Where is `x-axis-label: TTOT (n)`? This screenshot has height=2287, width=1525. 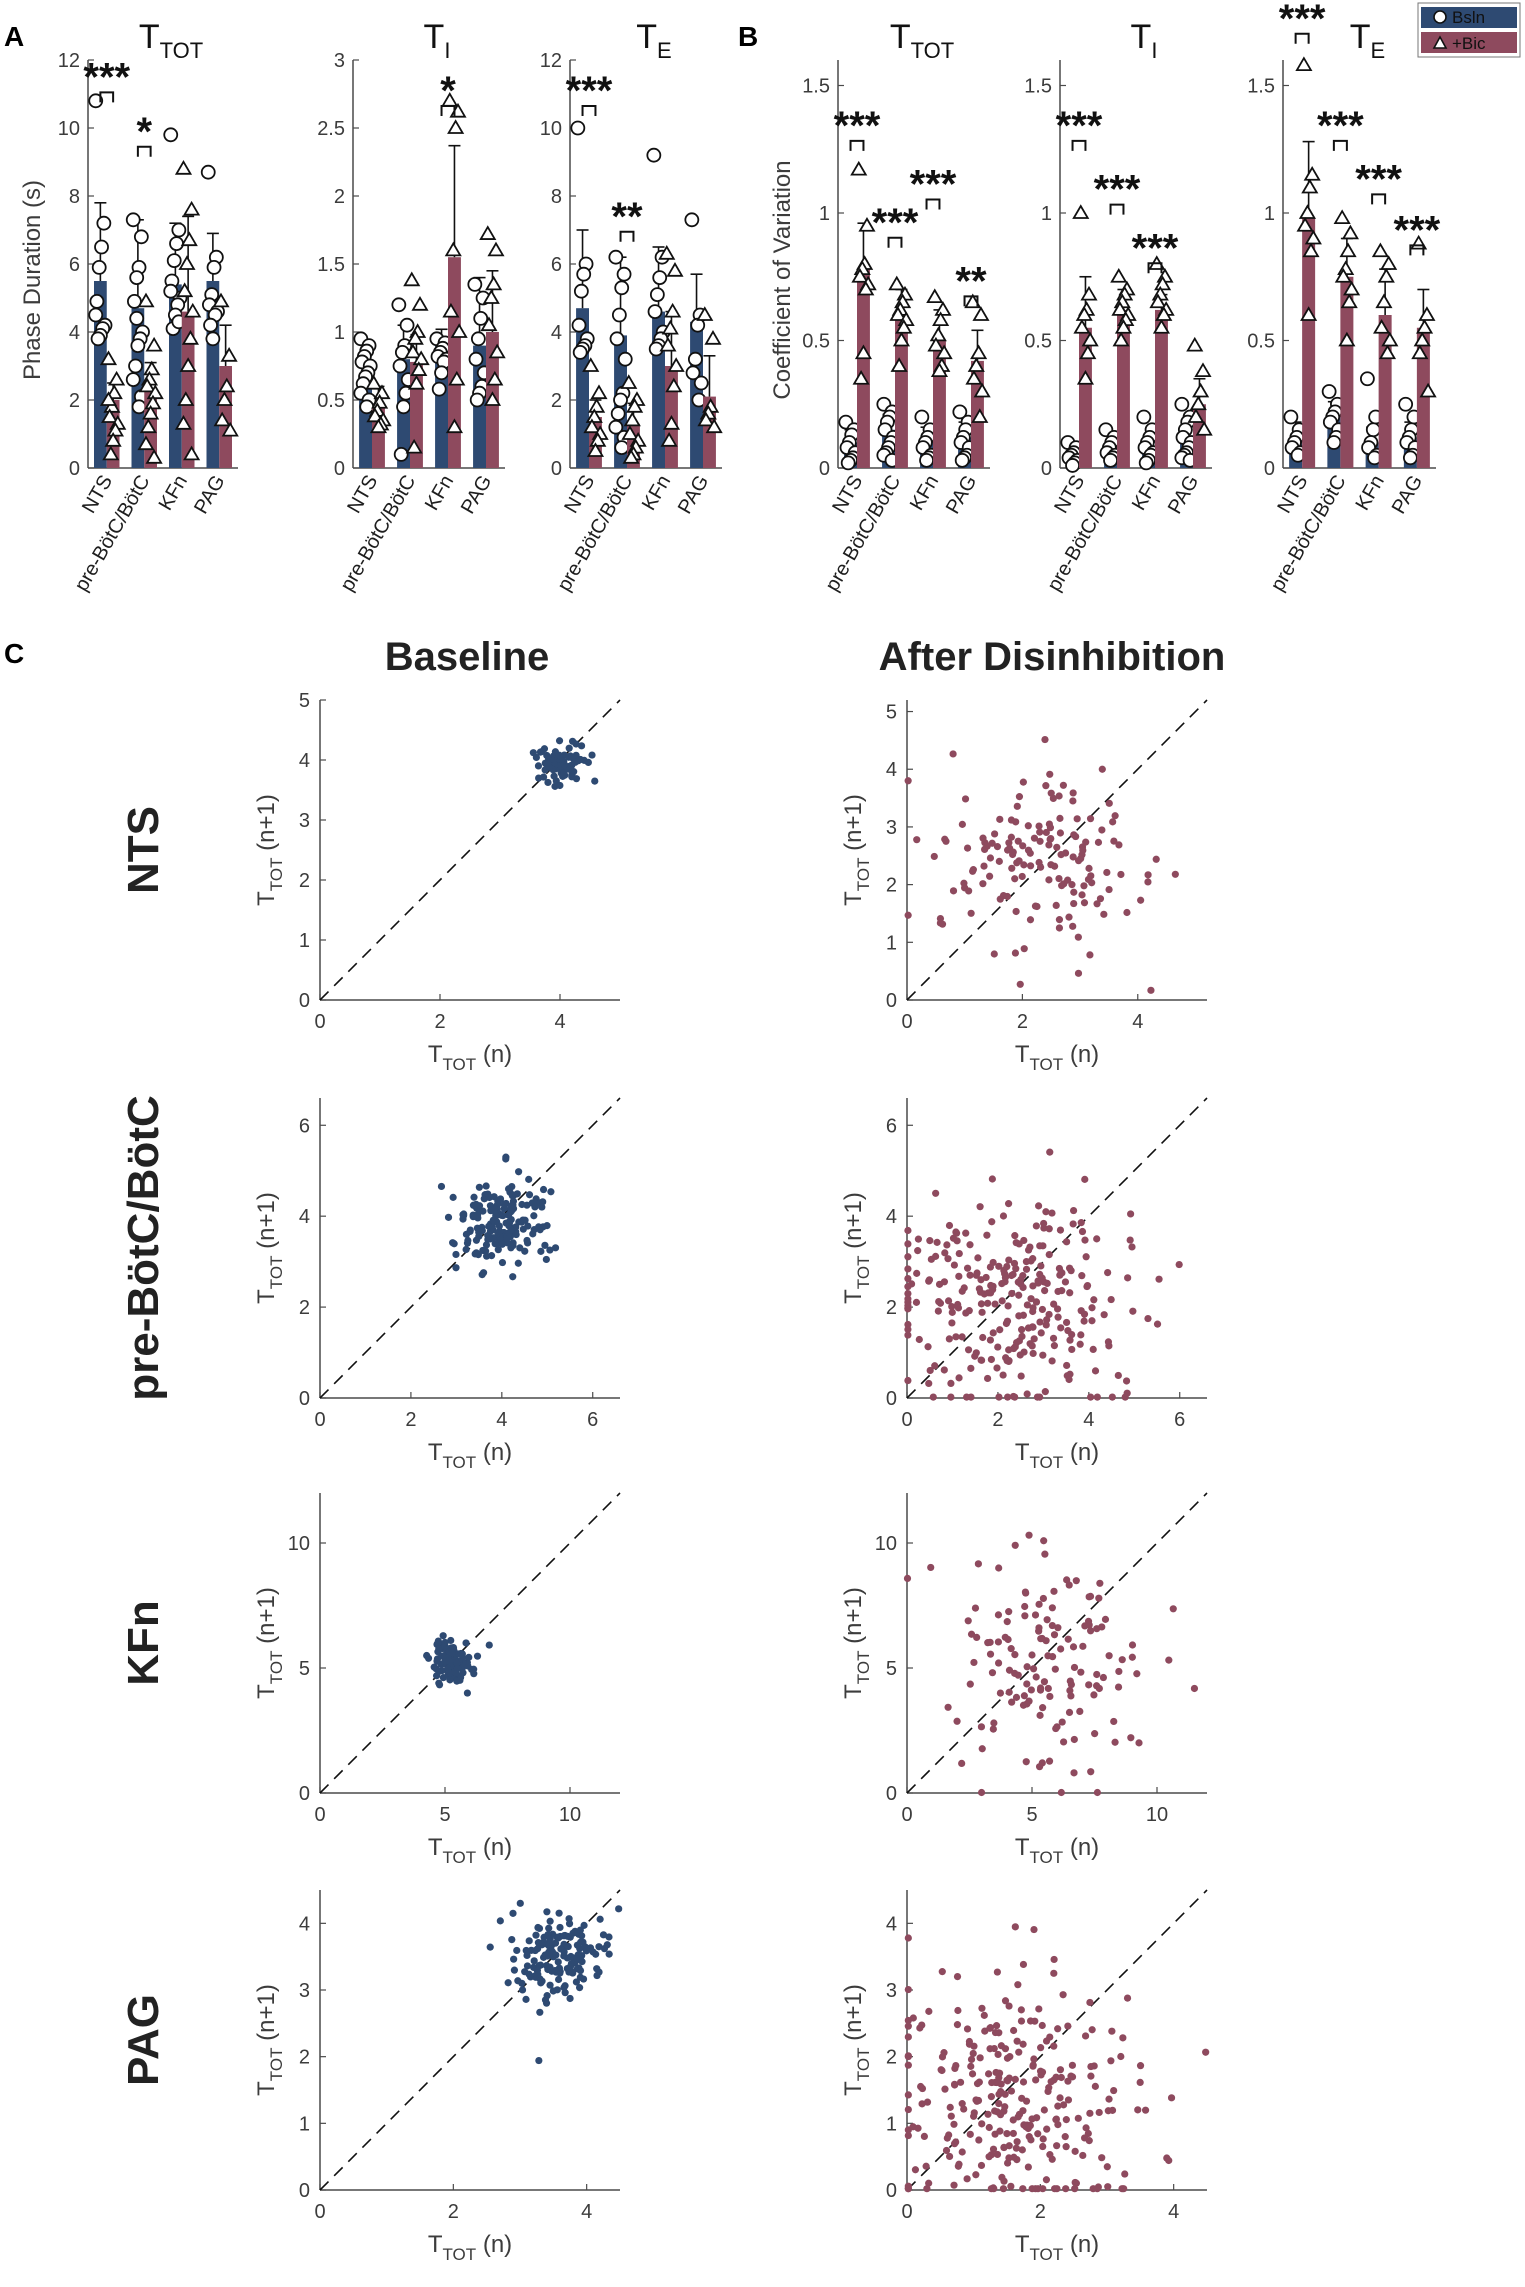 x-axis-label: TTOT (n) is located at coordinates (470, 1057).